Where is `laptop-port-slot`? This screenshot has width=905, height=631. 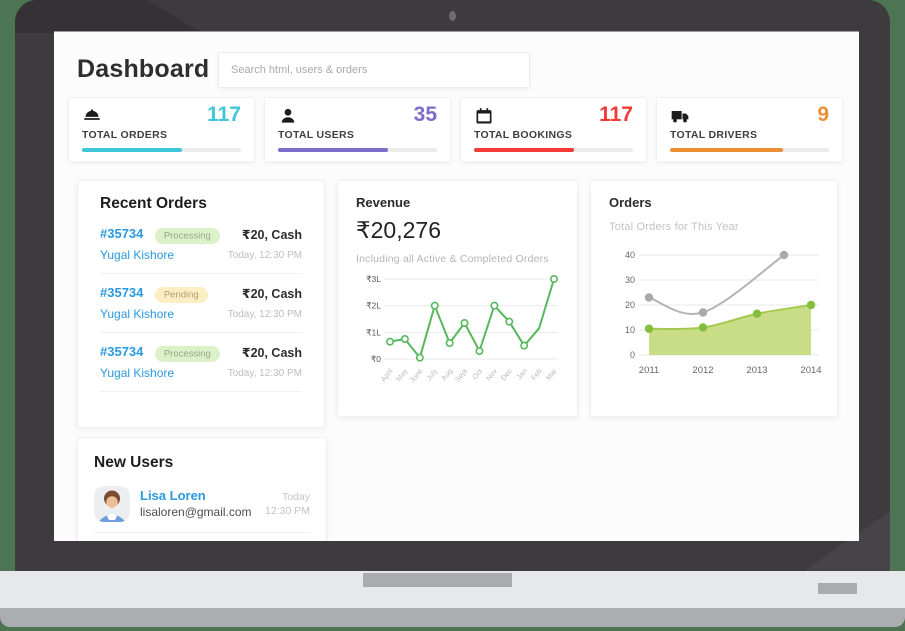
laptop-port-slot is located at coordinates (837, 588).